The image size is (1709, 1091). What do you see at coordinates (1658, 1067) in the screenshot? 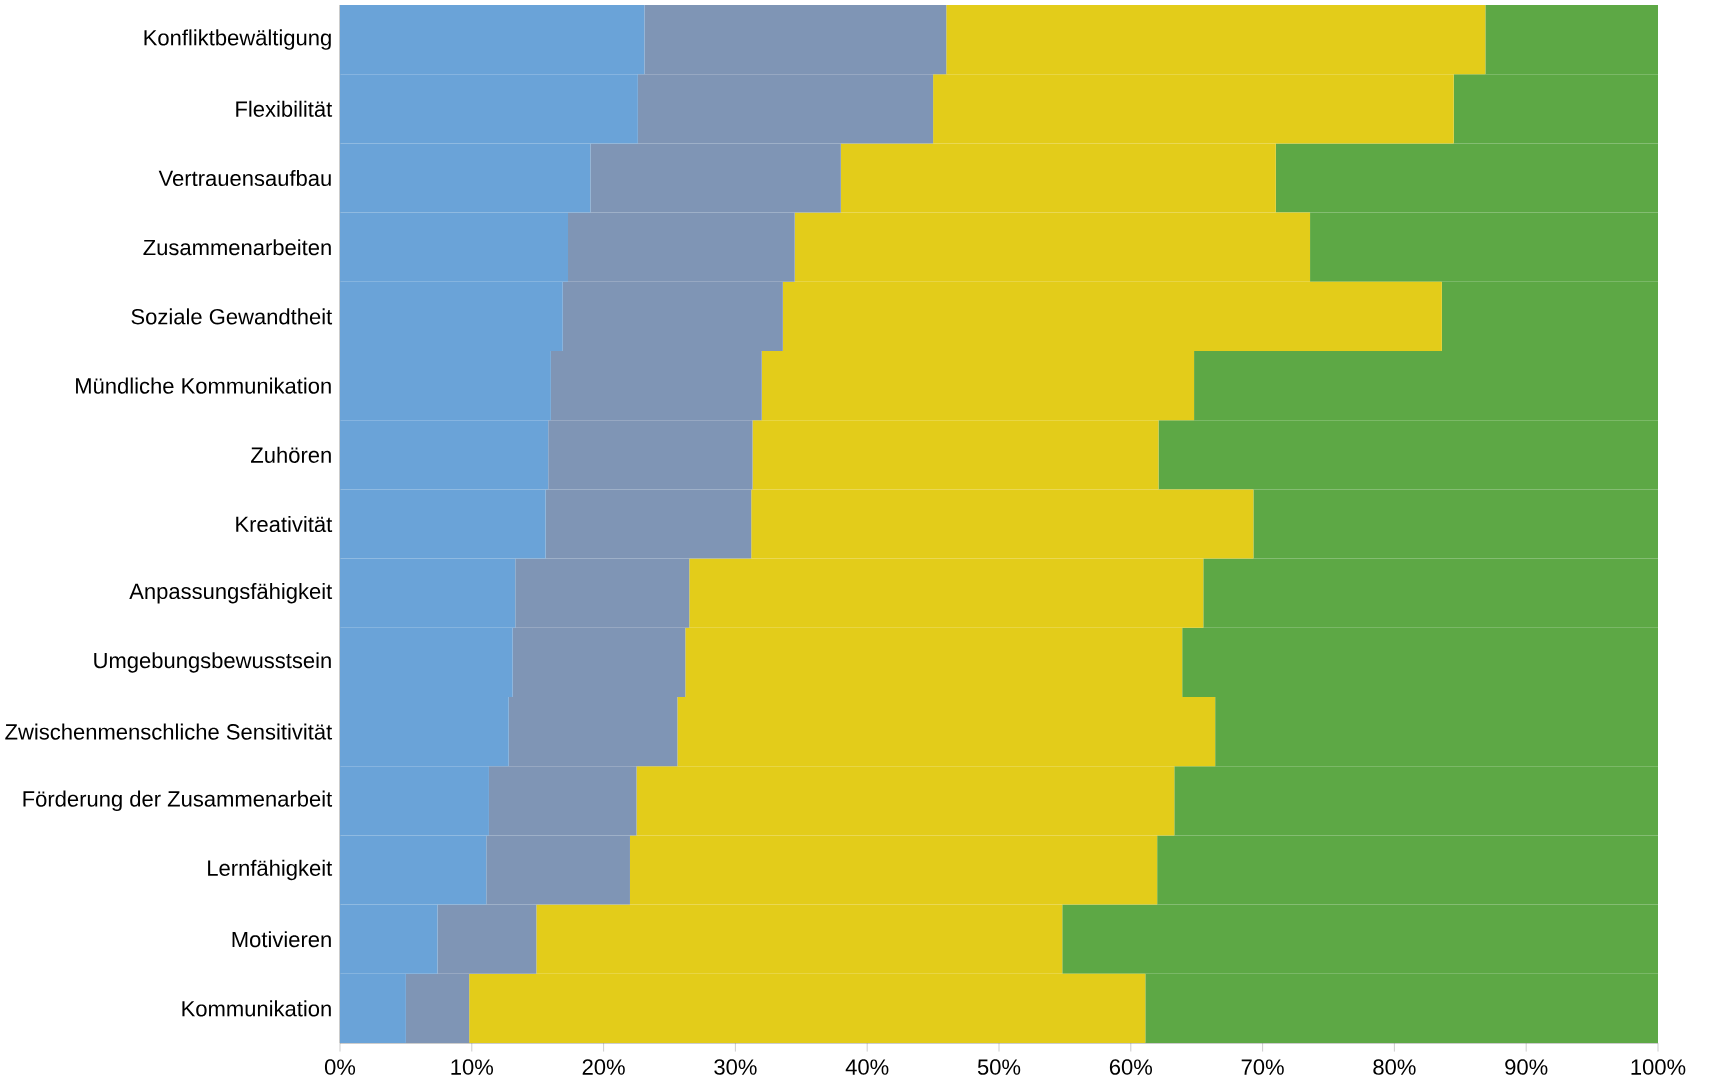
I see `x-tick-label: 100%` at bounding box center [1658, 1067].